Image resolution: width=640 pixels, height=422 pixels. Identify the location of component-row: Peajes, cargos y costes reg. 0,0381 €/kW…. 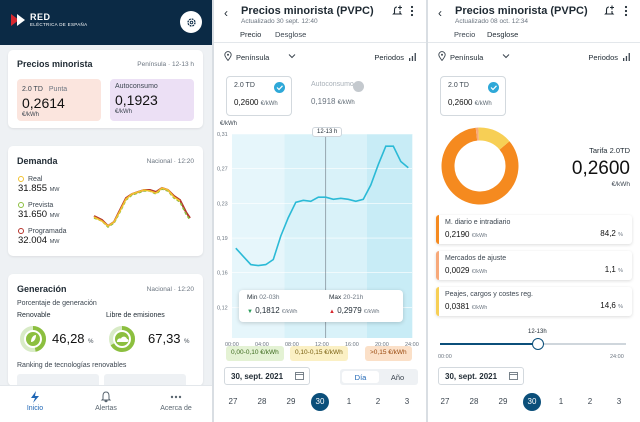
(534, 301).